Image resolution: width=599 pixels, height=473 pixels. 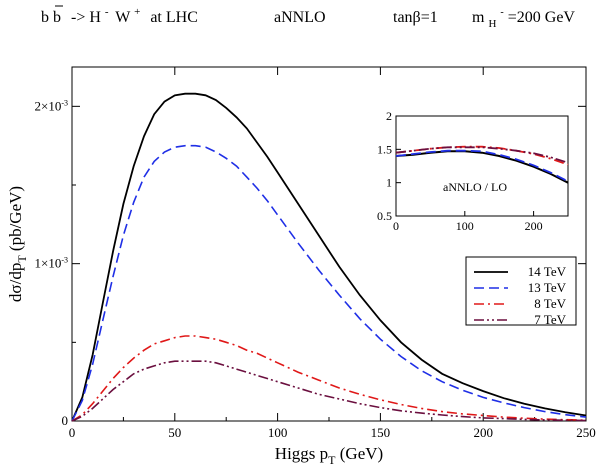 What do you see at coordinates (550, 303) in the screenshot?
I see `legend-label-8-tev: 8 TeV` at bounding box center [550, 303].